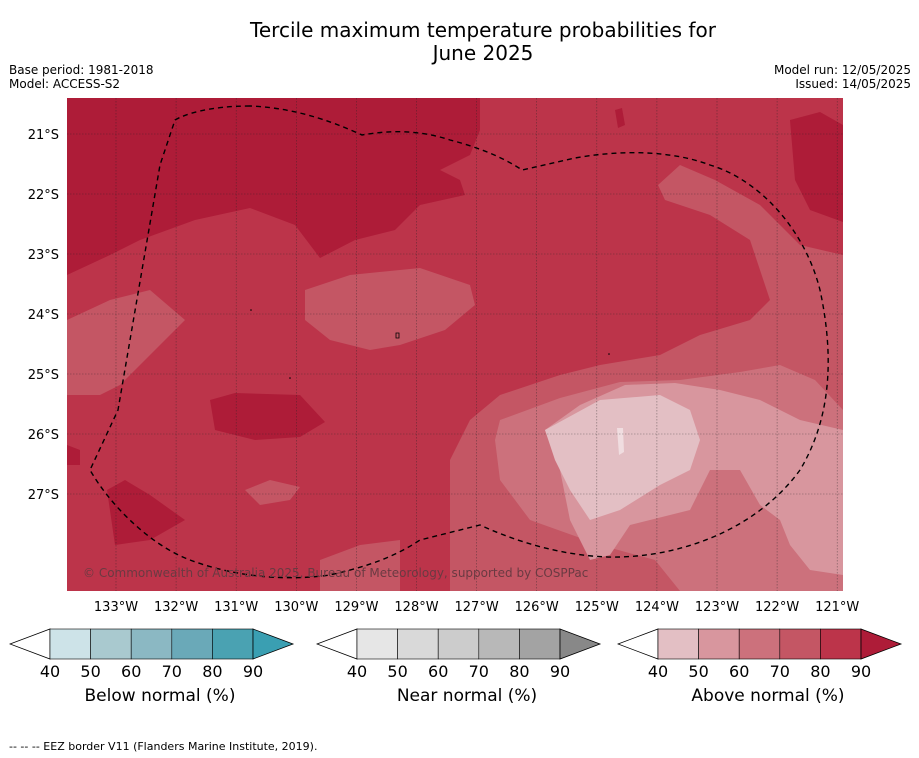 The height and width of the screenshot is (758, 919). Describe the element at coordinates (272, 492) in the screenshot. I see `band-70-south-spot` at that location.